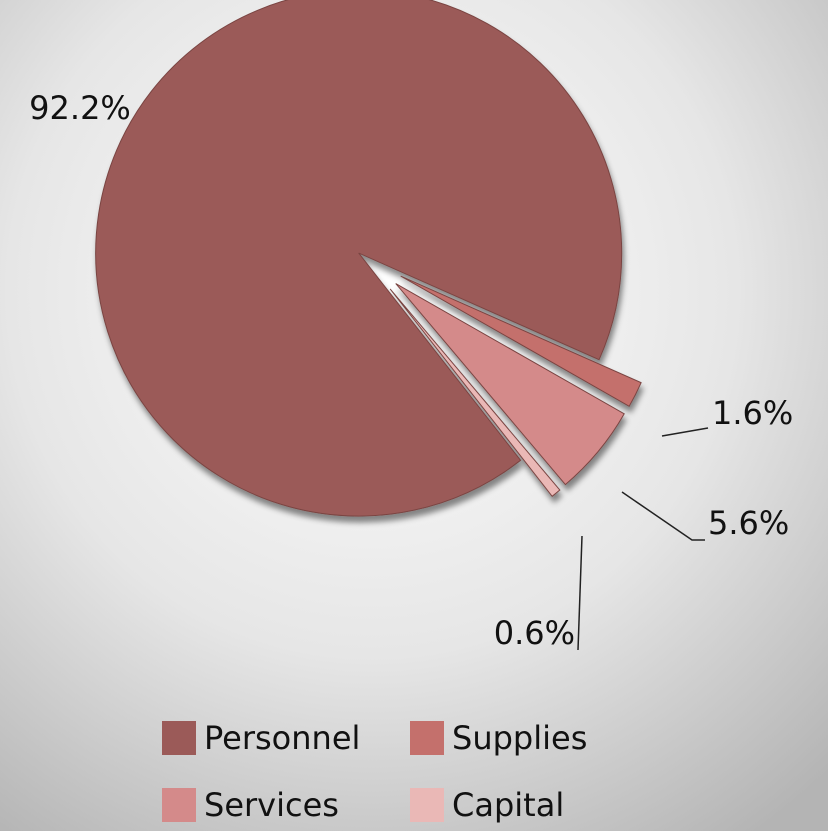 This screenshot has height=831, width=828. Describe the element at coordinates (519, 738) in the screenshot. I see `legend-label: Supplies` at that location.